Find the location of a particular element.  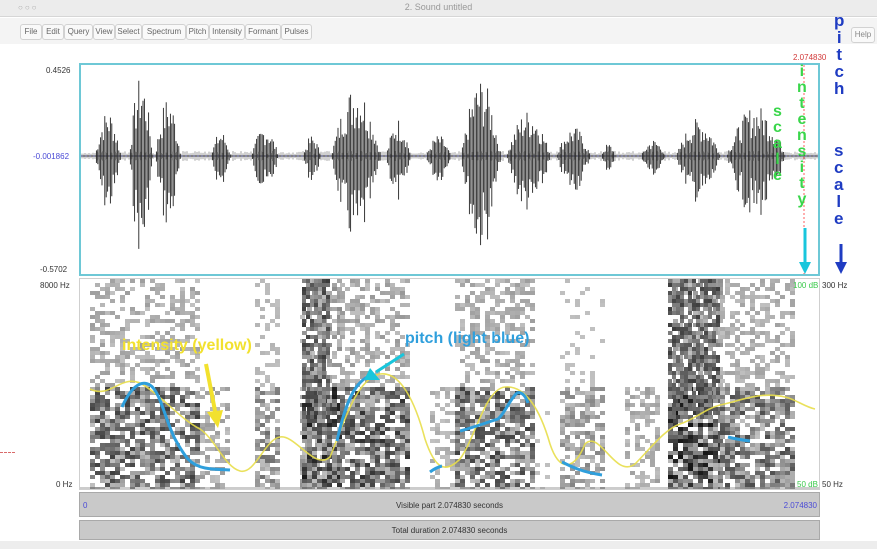

freq-max-label: 8000 Hz is located at coordinates (55, 285).